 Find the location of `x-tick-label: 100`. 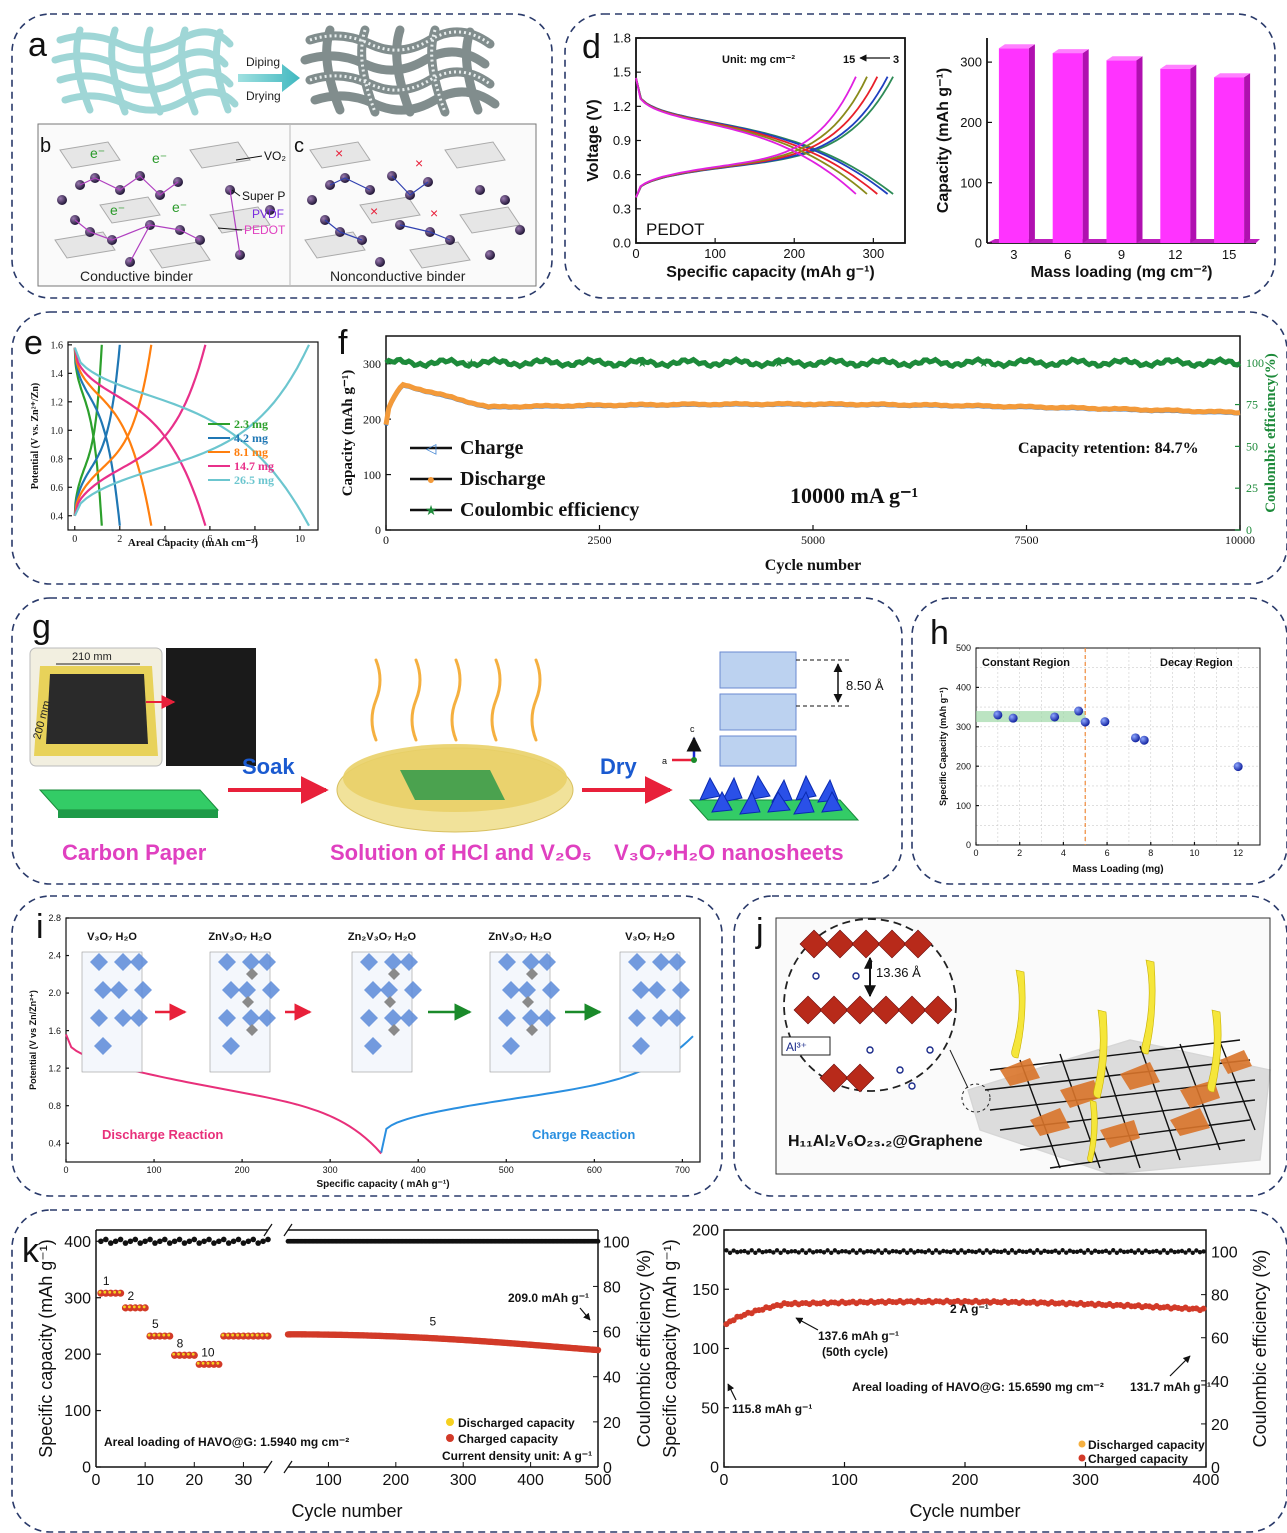

x-tick-label: 100 is located at coordinates (844, 1480).